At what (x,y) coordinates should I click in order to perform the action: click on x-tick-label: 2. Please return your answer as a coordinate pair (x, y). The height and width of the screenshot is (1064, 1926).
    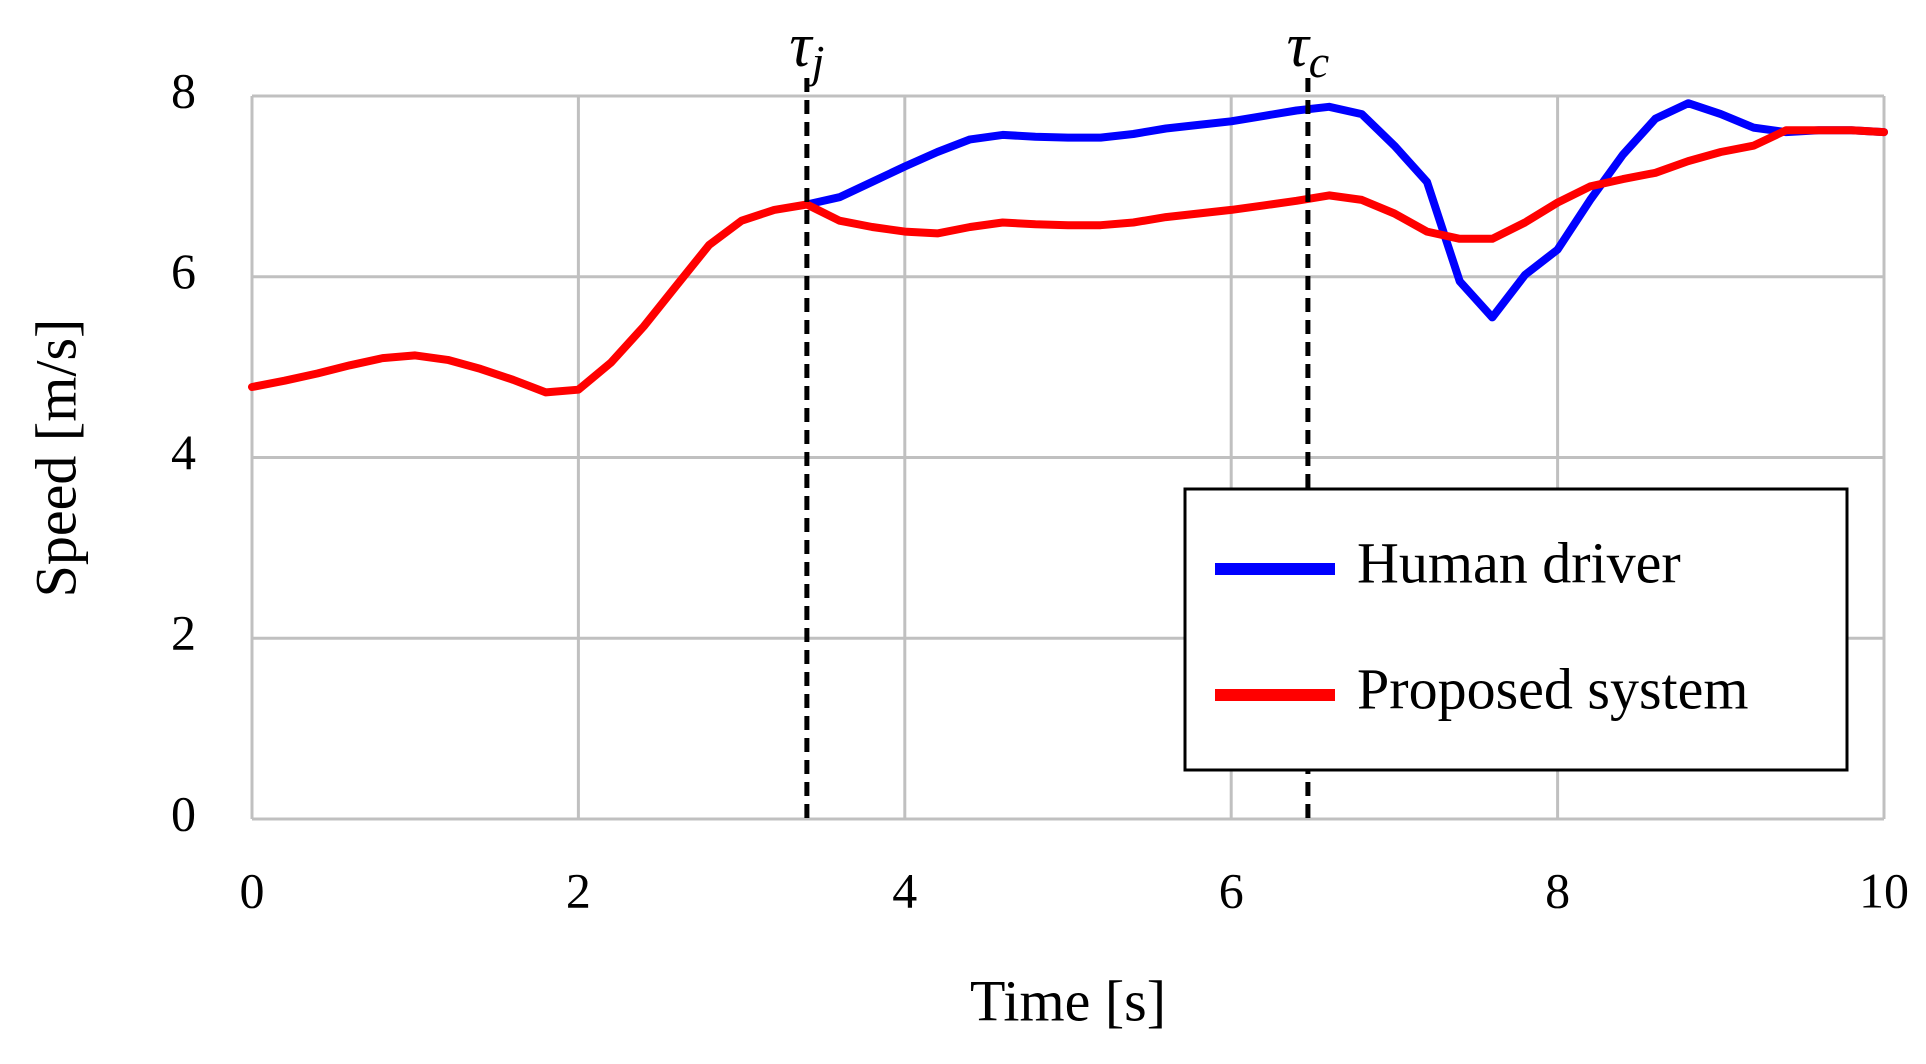
    Looking at the image, I should click on (578, 890).